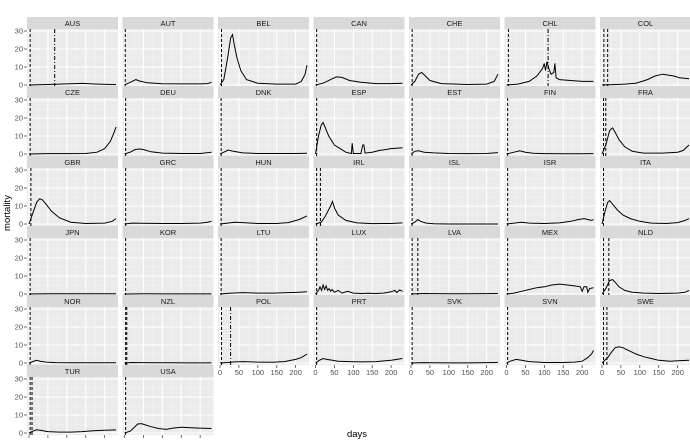  Describe the element at coordinates (168, 151) in the screenshot. I see `series-line-deu` at that location.